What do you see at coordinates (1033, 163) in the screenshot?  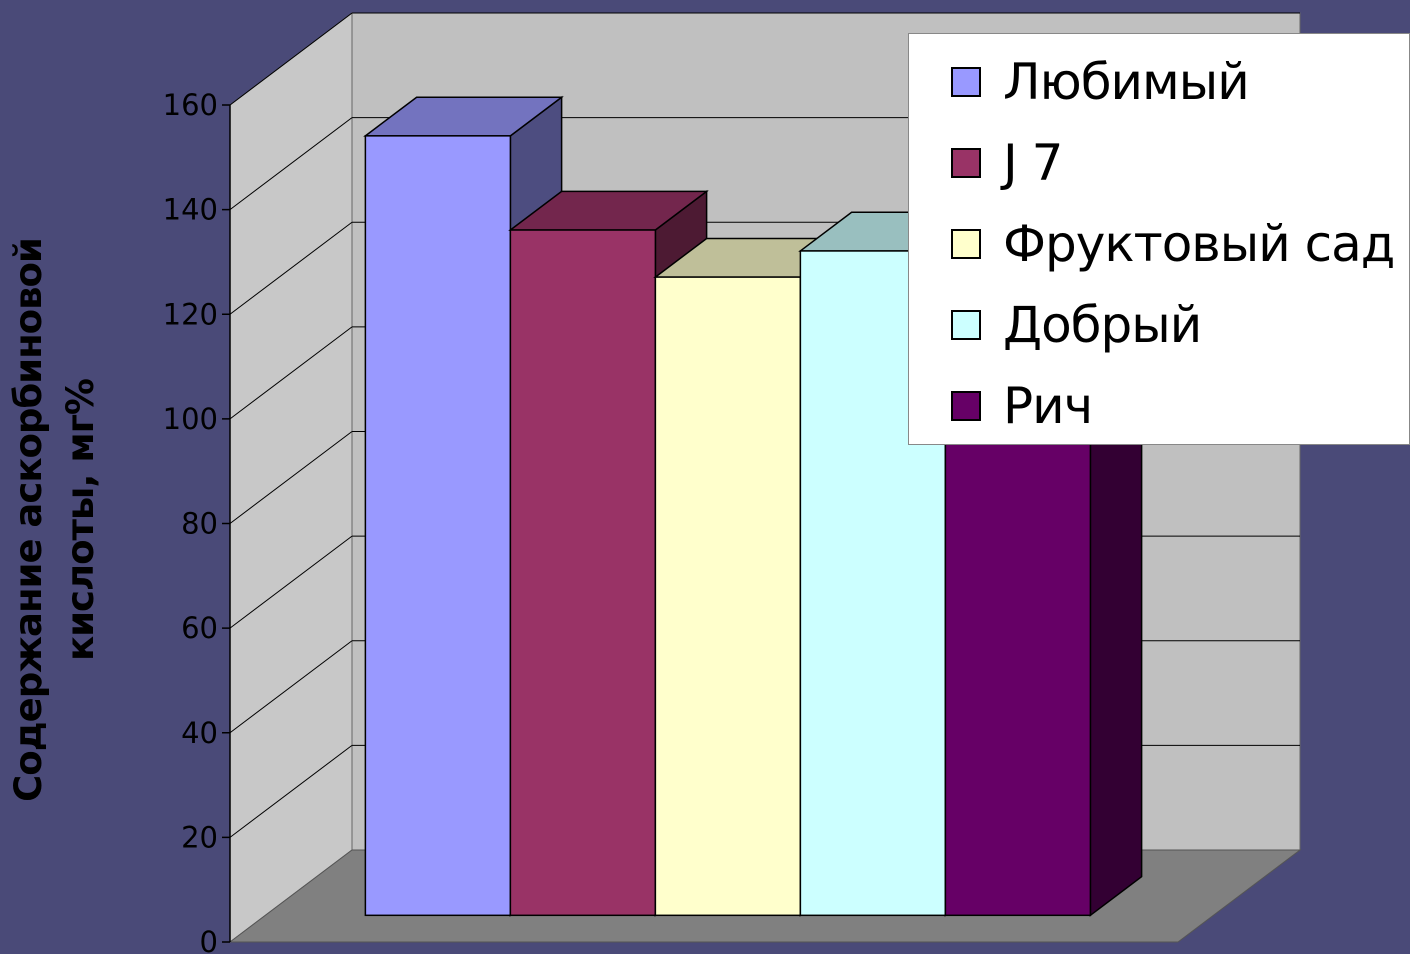 I see `legend-label: J 7` at bounding box center [1033, 163].